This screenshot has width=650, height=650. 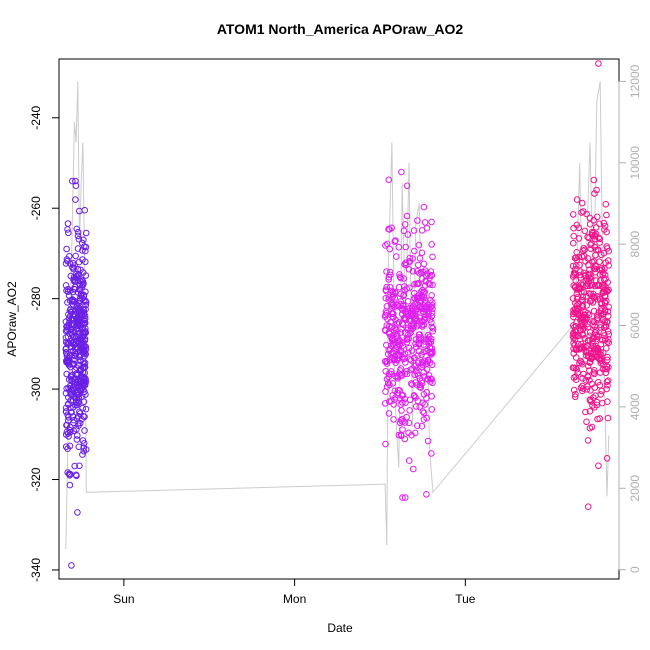 What do you see at coordinates (635, 406) in the screenshot?
I see `right-tick-label: 4000` at bounding box center [635, 406].